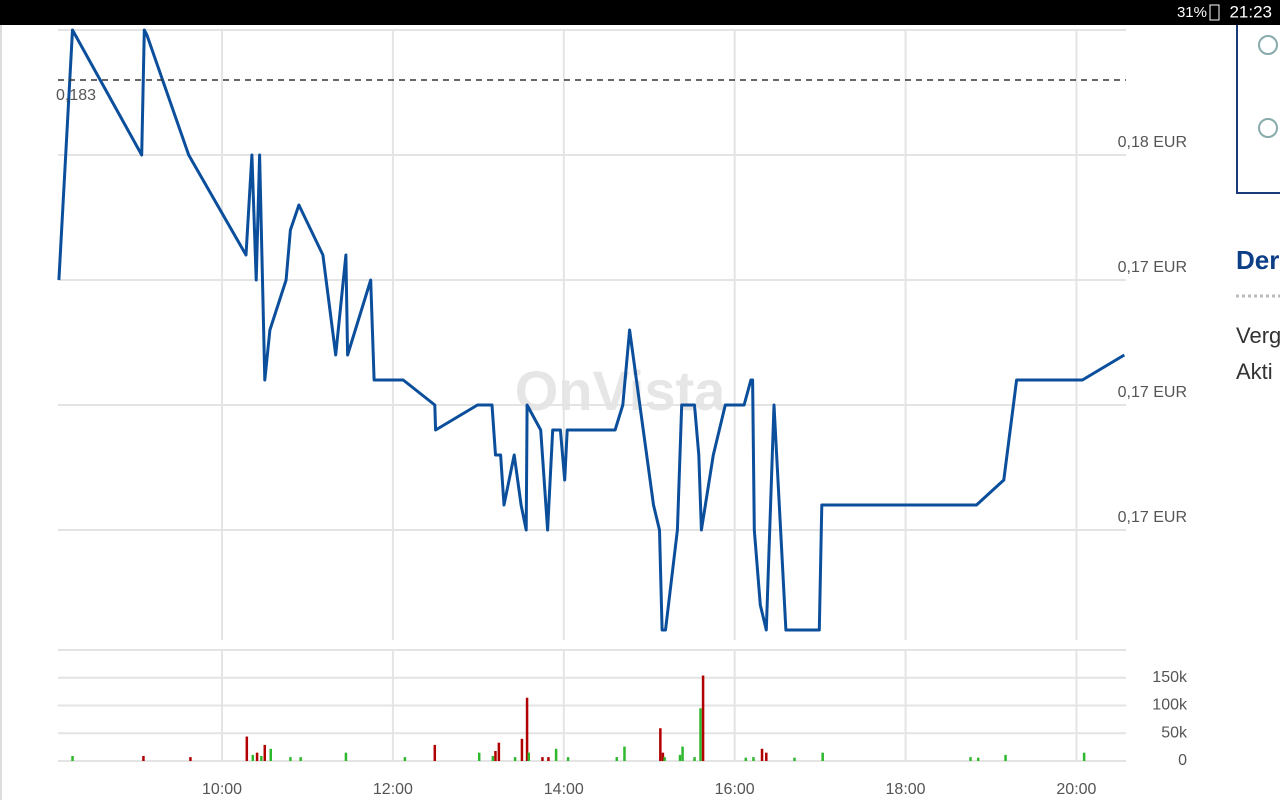 This screenshot has height=800, width=1280. What do you see at coordinates (735, 789) in the screenshot?
I see `x-tick-label: 16:00` at bounding box center [735, 789].